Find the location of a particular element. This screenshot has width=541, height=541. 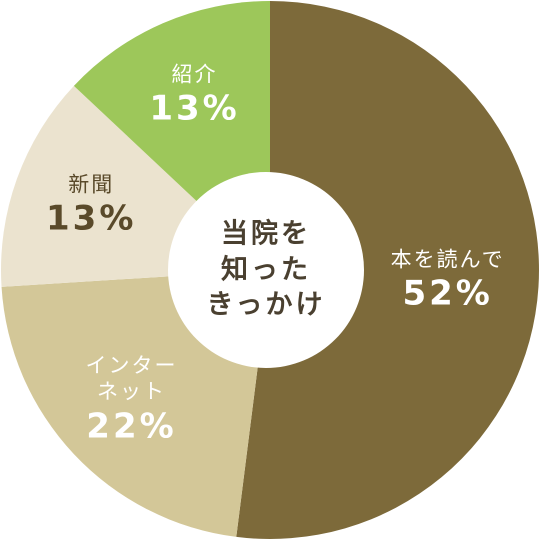

category-label: 本を読んで is located at coordinates (447, 259).